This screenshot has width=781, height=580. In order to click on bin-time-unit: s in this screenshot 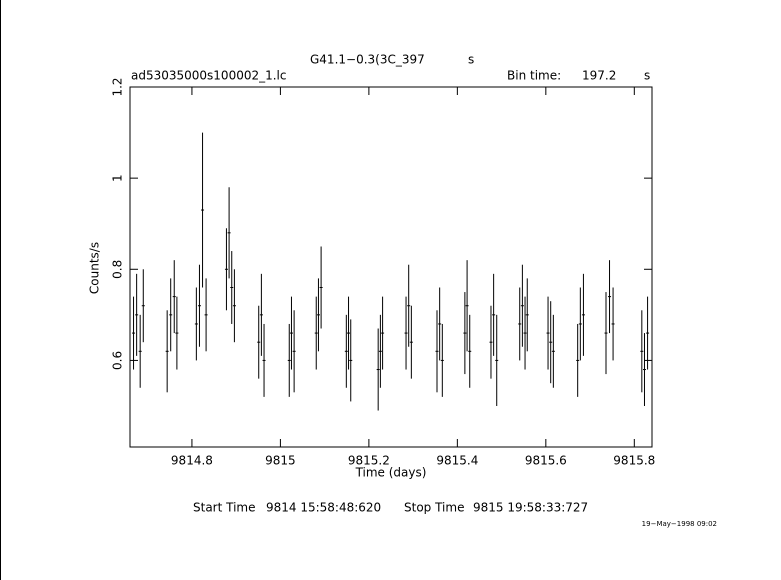, I will do `click(647, 76)`.